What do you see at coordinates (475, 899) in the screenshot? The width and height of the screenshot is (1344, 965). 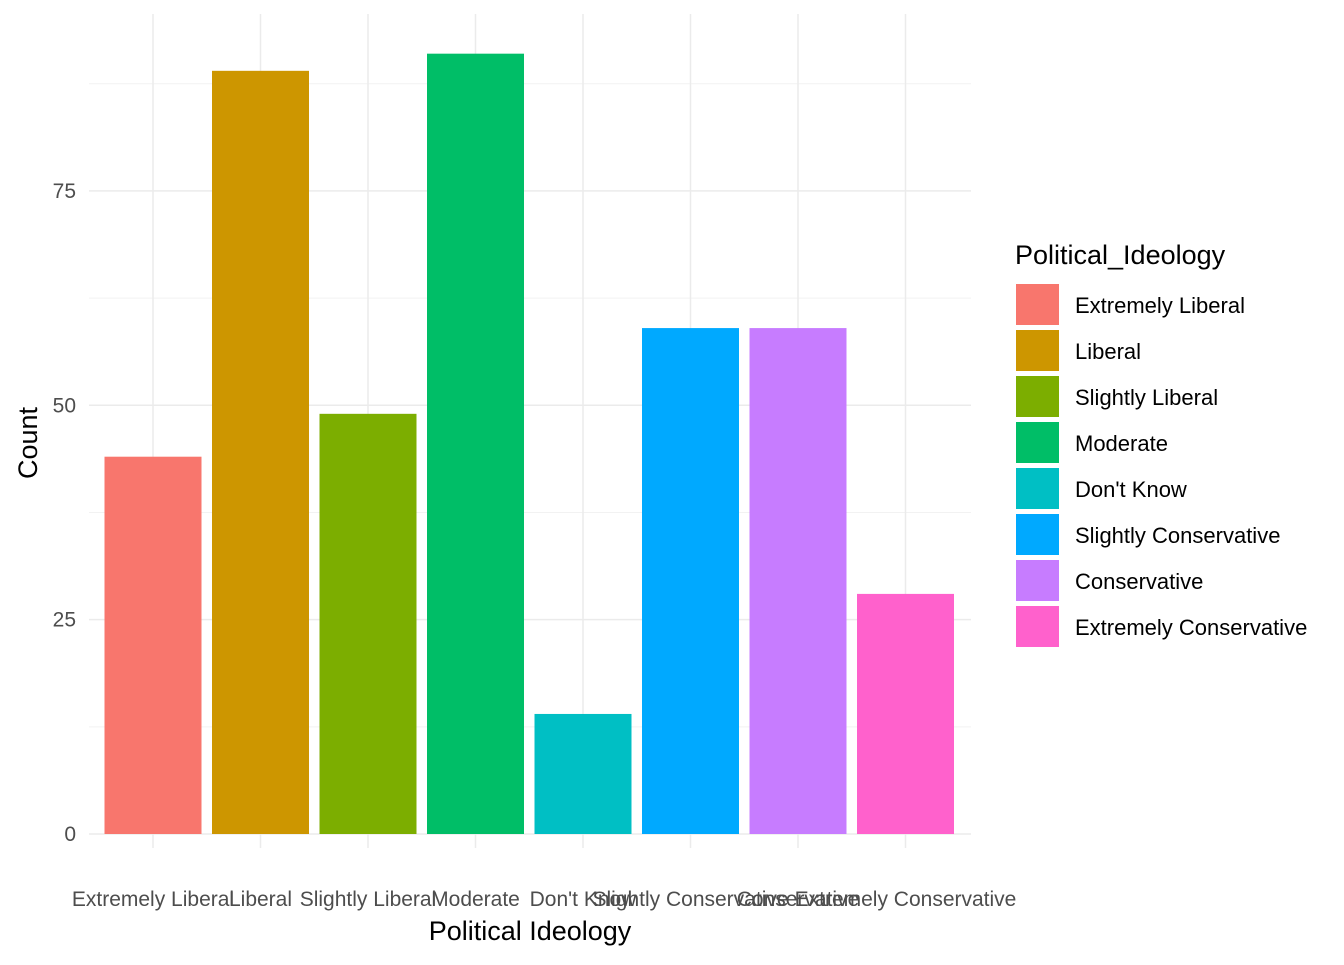 I see `x-tick-label: Moderate` at bounding box center [475, 899].